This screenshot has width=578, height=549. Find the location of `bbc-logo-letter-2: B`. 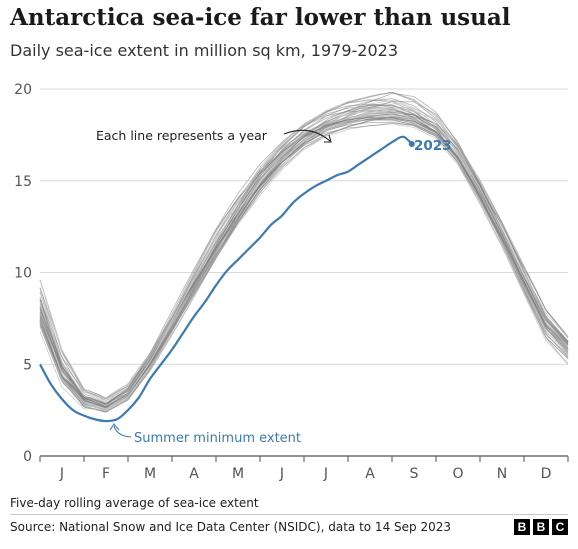

bbc-logo-letter-2: B is located at coordinates (541, 527).